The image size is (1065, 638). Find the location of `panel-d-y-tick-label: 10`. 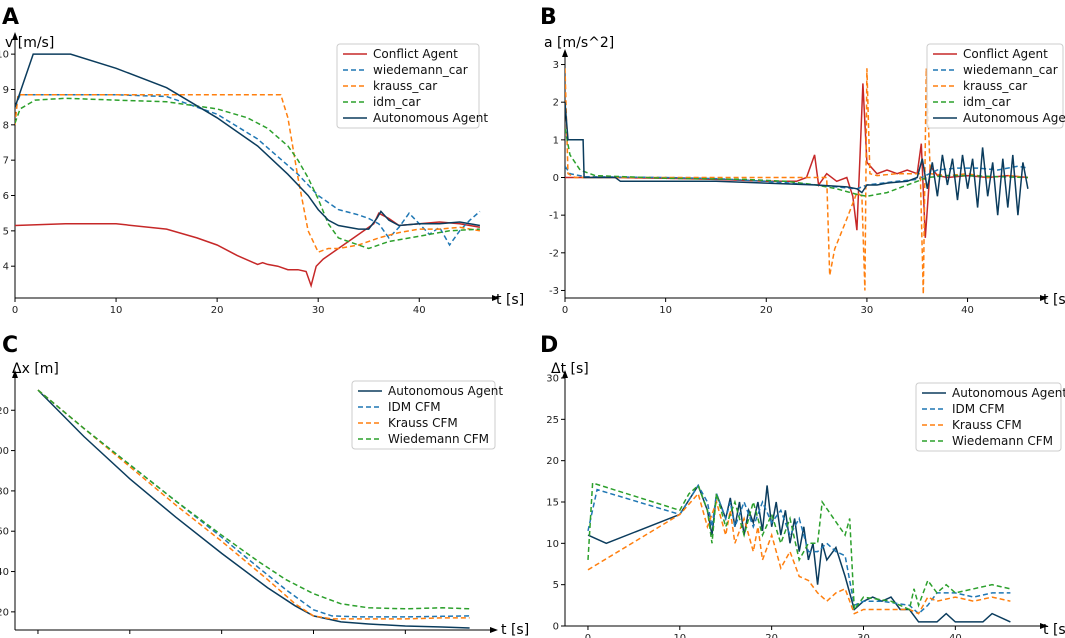

panel-d-y-tick-label: 10 is located at coordinates (552, 544).